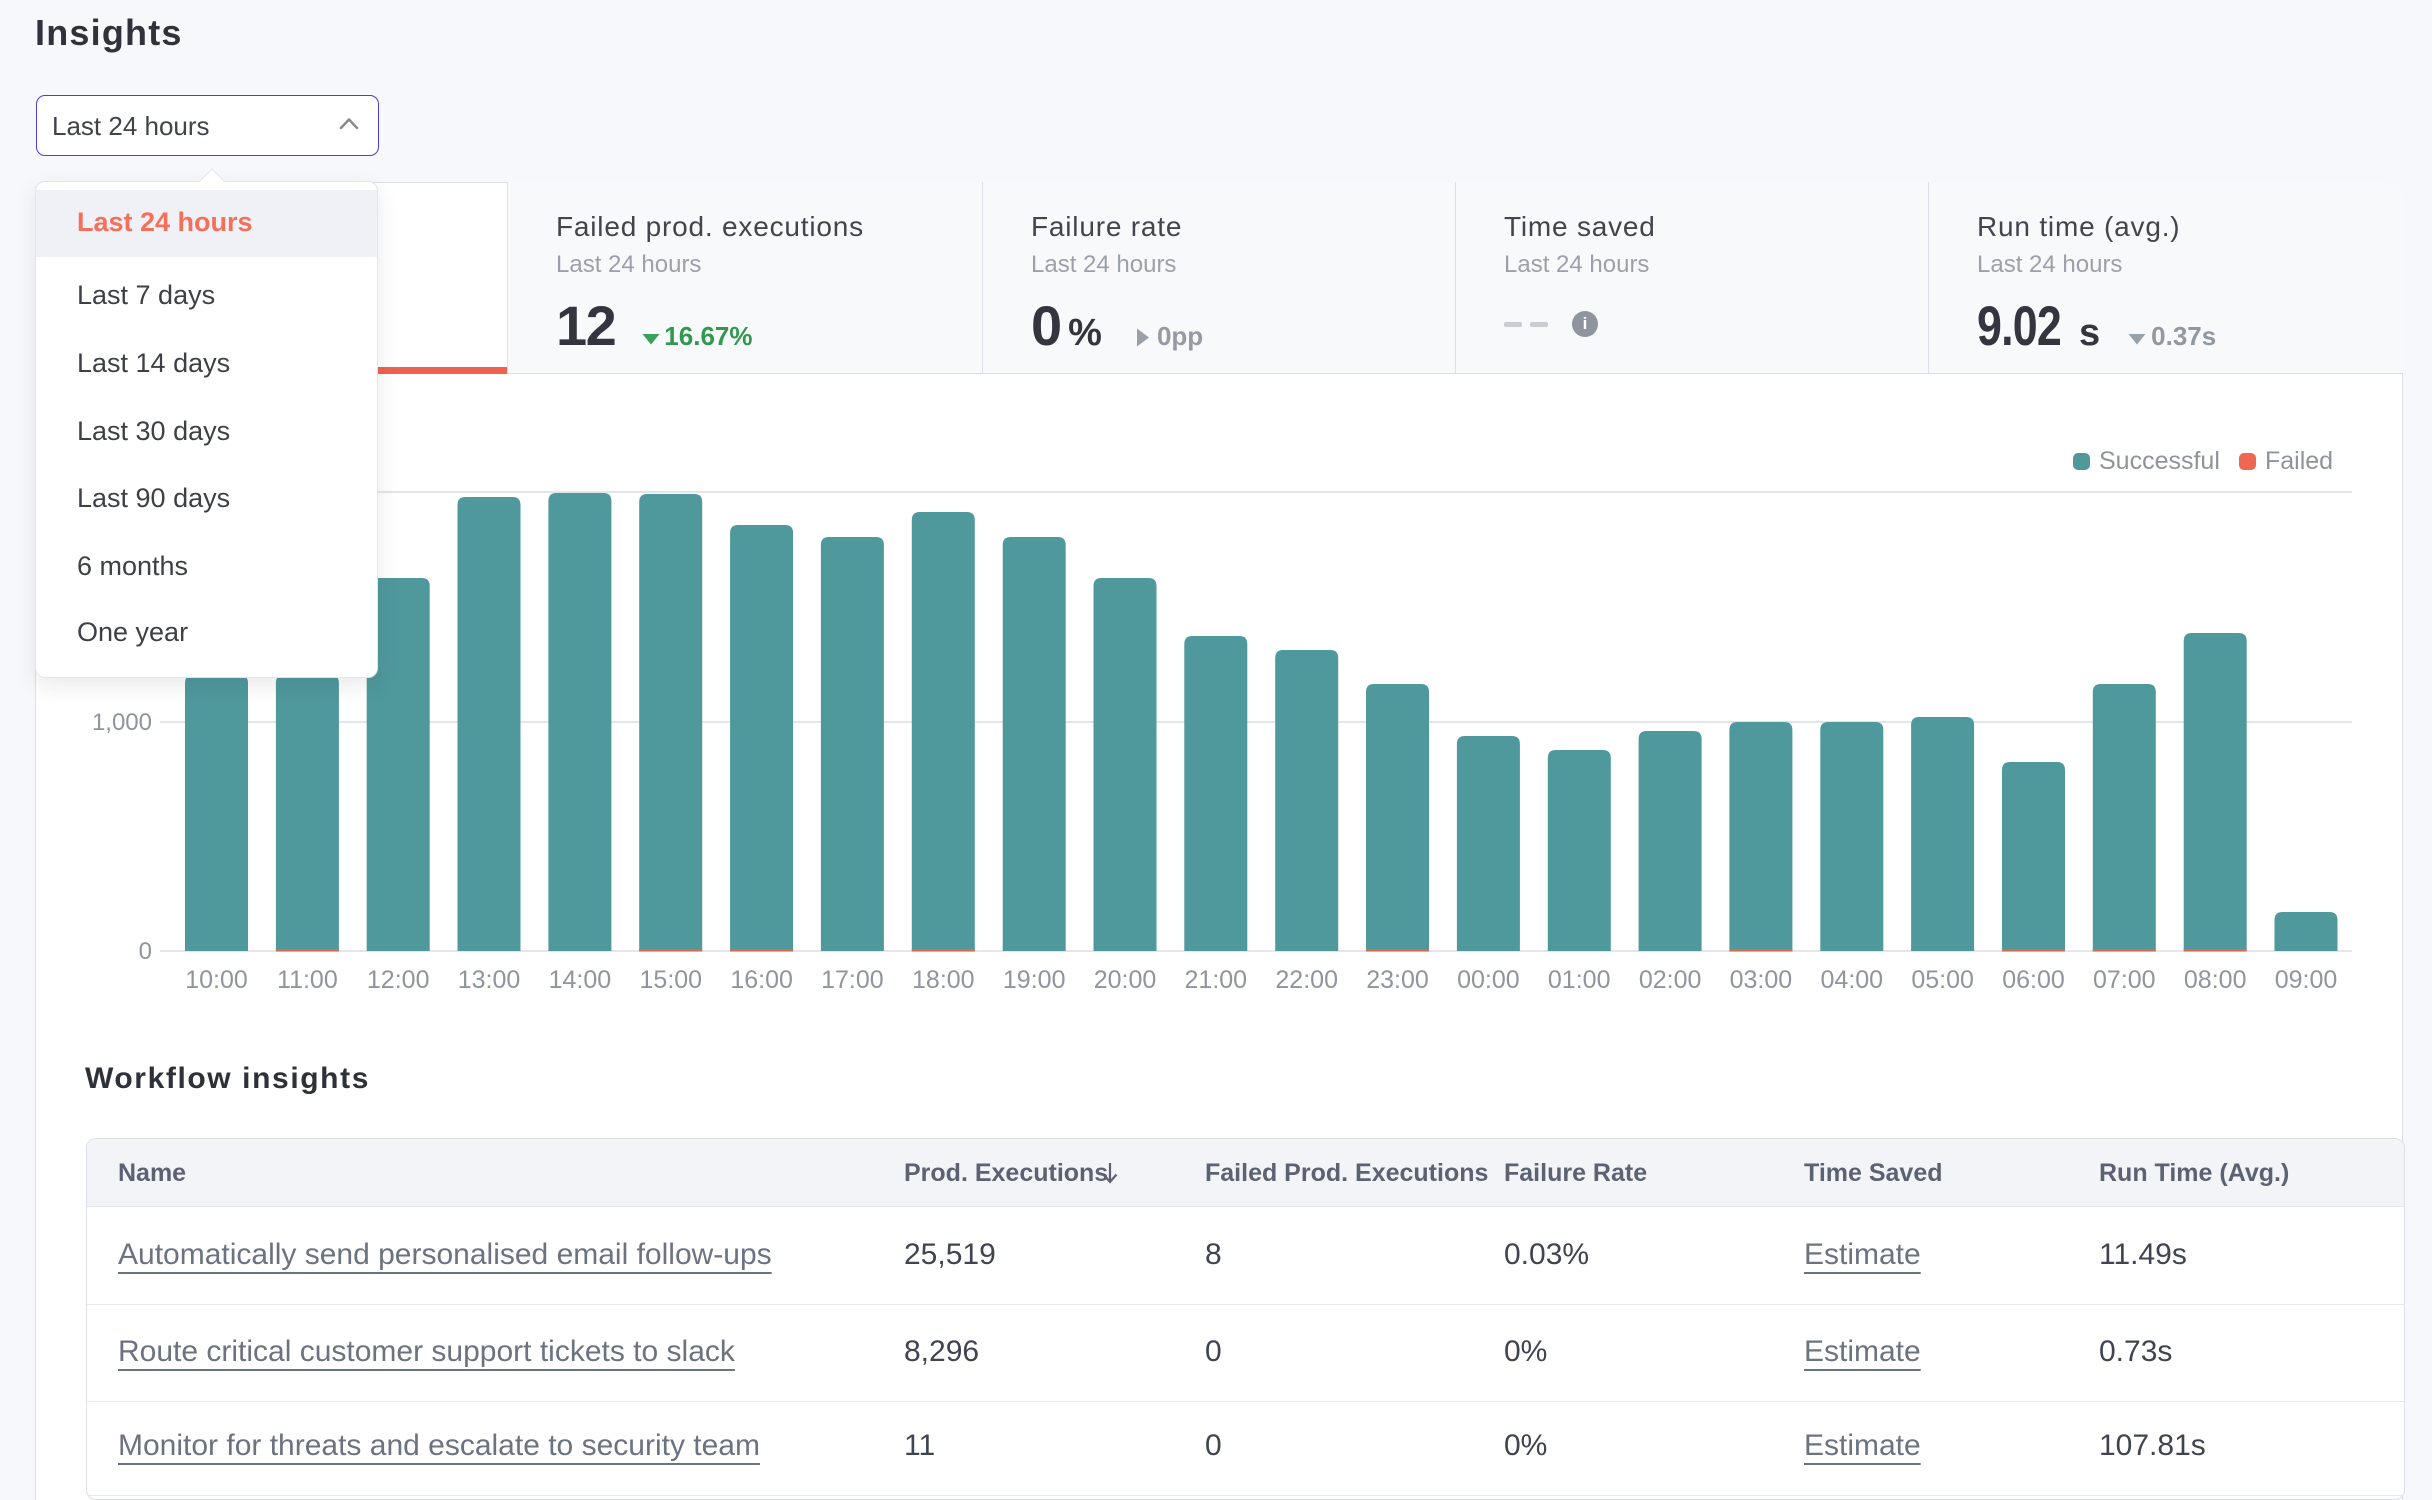 The width and height of the screenshot is (2432, 1500). What do you see at coordinates (2306, 980) in the screenshot?
I see `svg-text: 09:00` at bounding box center [2306, 980].